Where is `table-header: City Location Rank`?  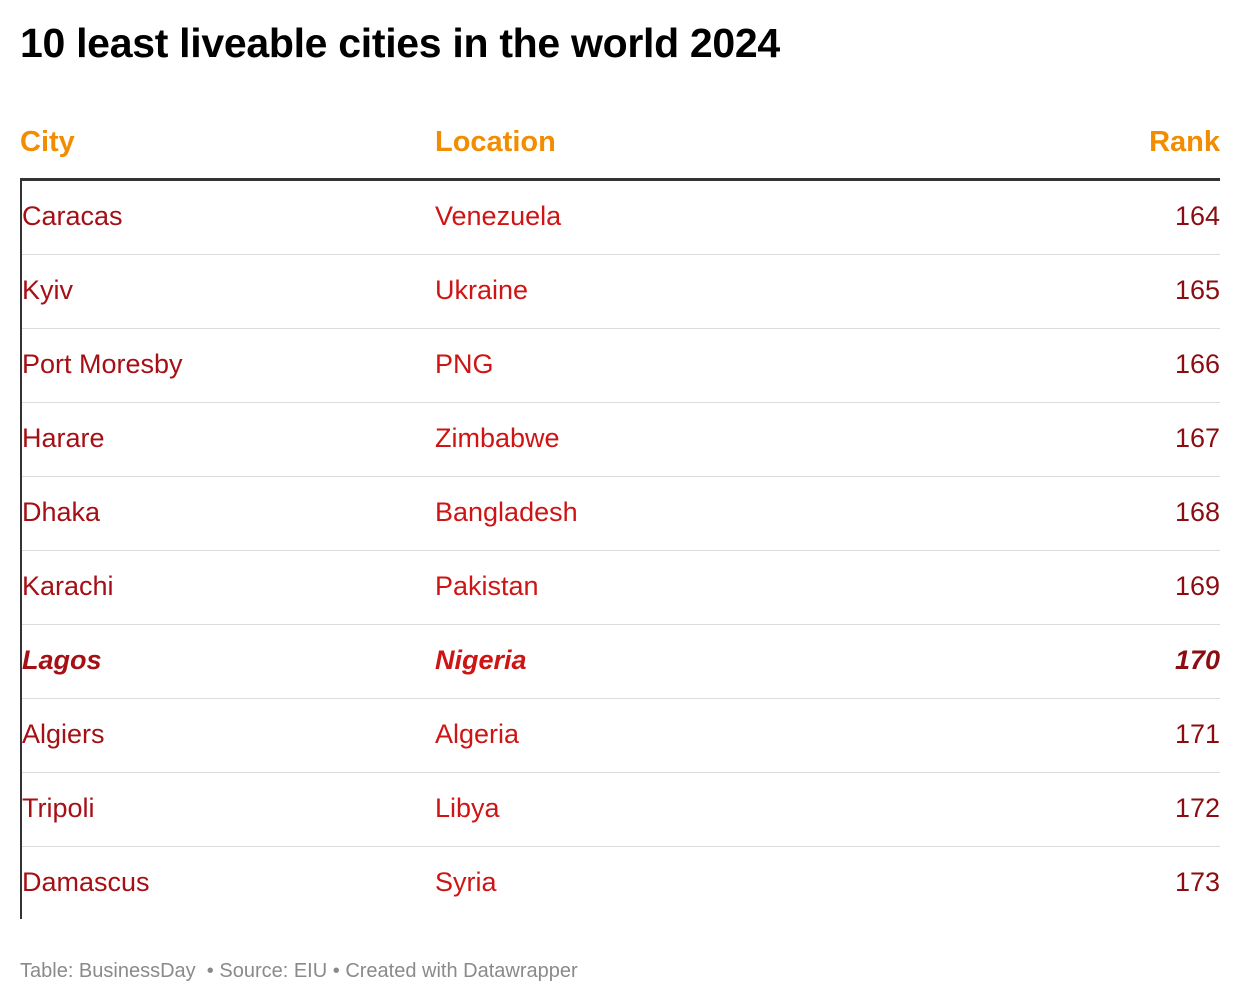
table-header: City Location Rank is located at coordinates (620, 149).